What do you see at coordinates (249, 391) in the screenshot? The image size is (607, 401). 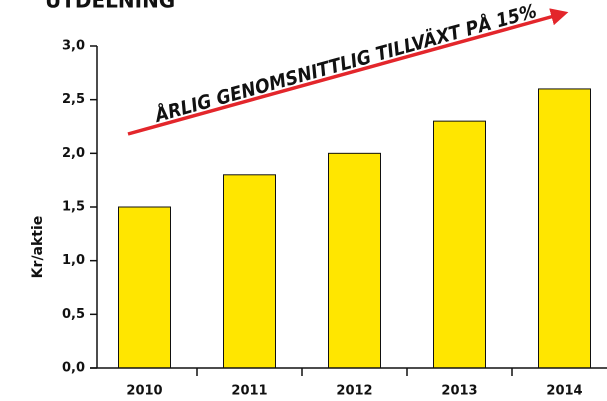 I see `x-tick-label: 2011` at bounding box center [249, 391].